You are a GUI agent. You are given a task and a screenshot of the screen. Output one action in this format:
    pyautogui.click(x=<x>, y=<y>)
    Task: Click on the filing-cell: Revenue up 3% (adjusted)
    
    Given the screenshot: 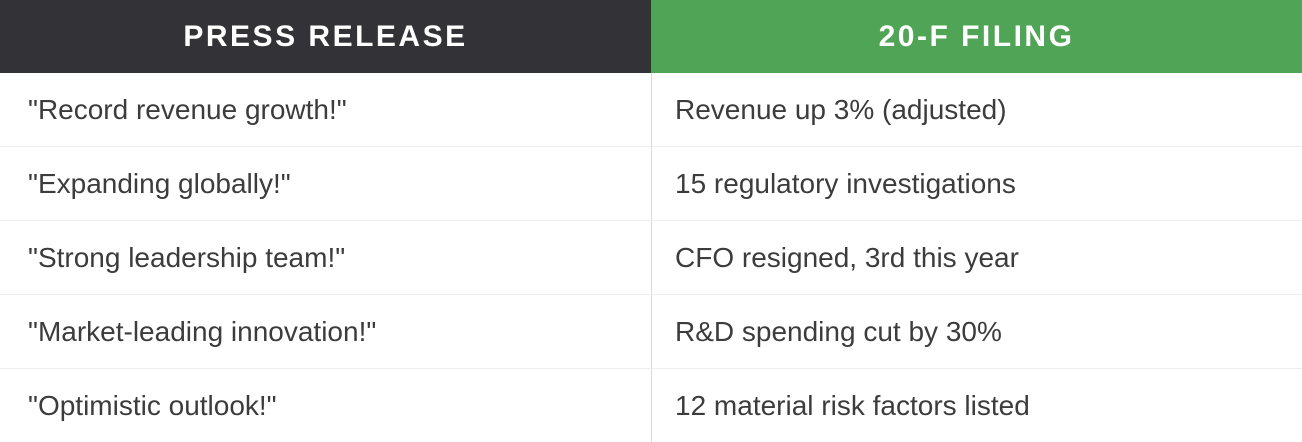 What is the action you would take?
    pyautogui.click(x=976, y=109)
    